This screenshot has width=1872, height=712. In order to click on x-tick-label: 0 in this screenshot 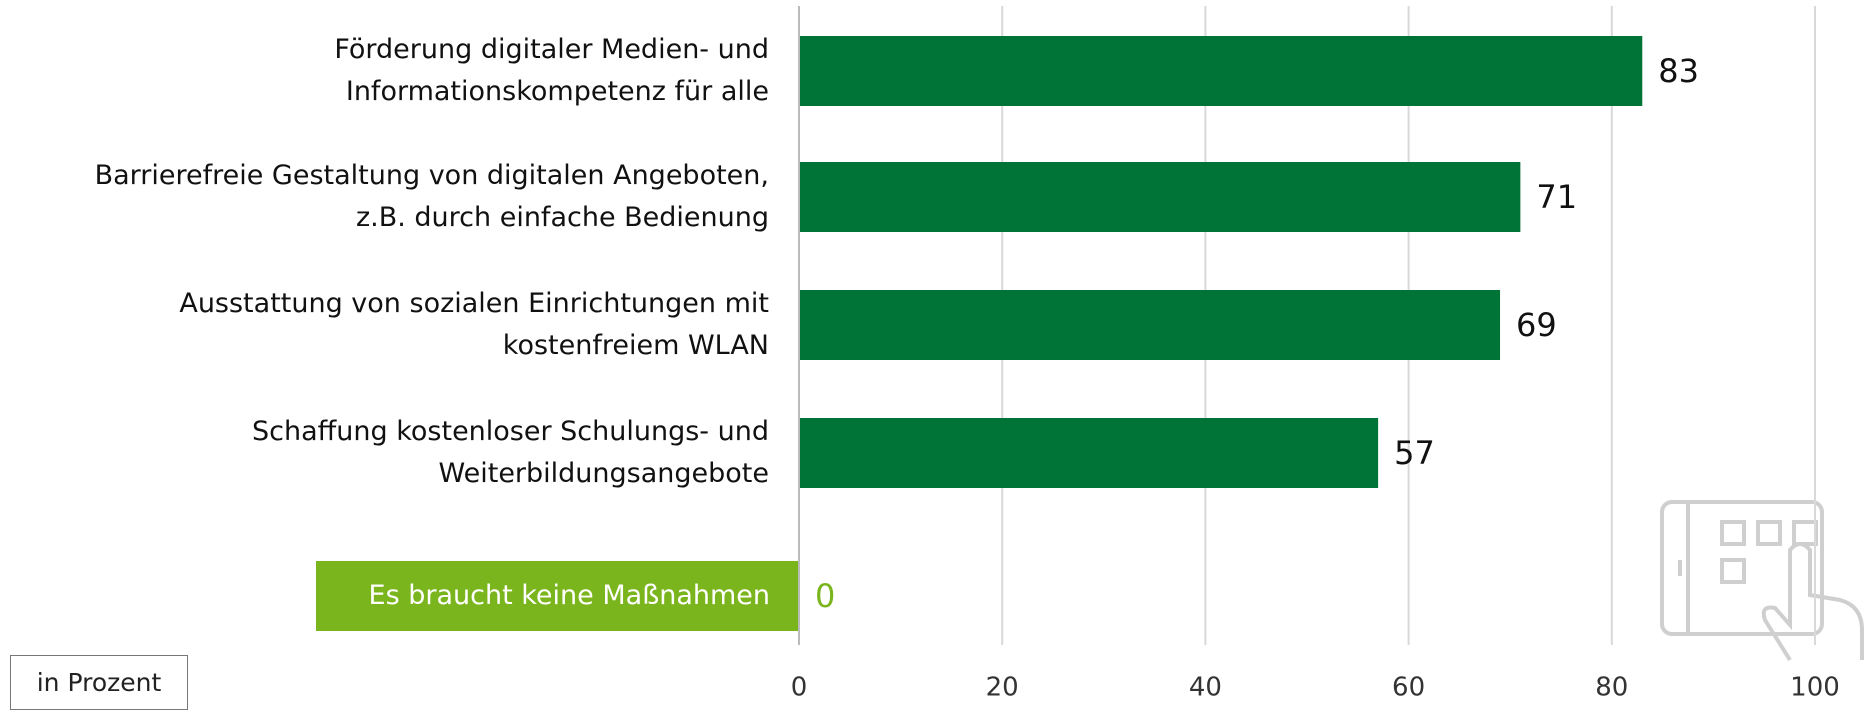, I will do `click(799, 688)`.